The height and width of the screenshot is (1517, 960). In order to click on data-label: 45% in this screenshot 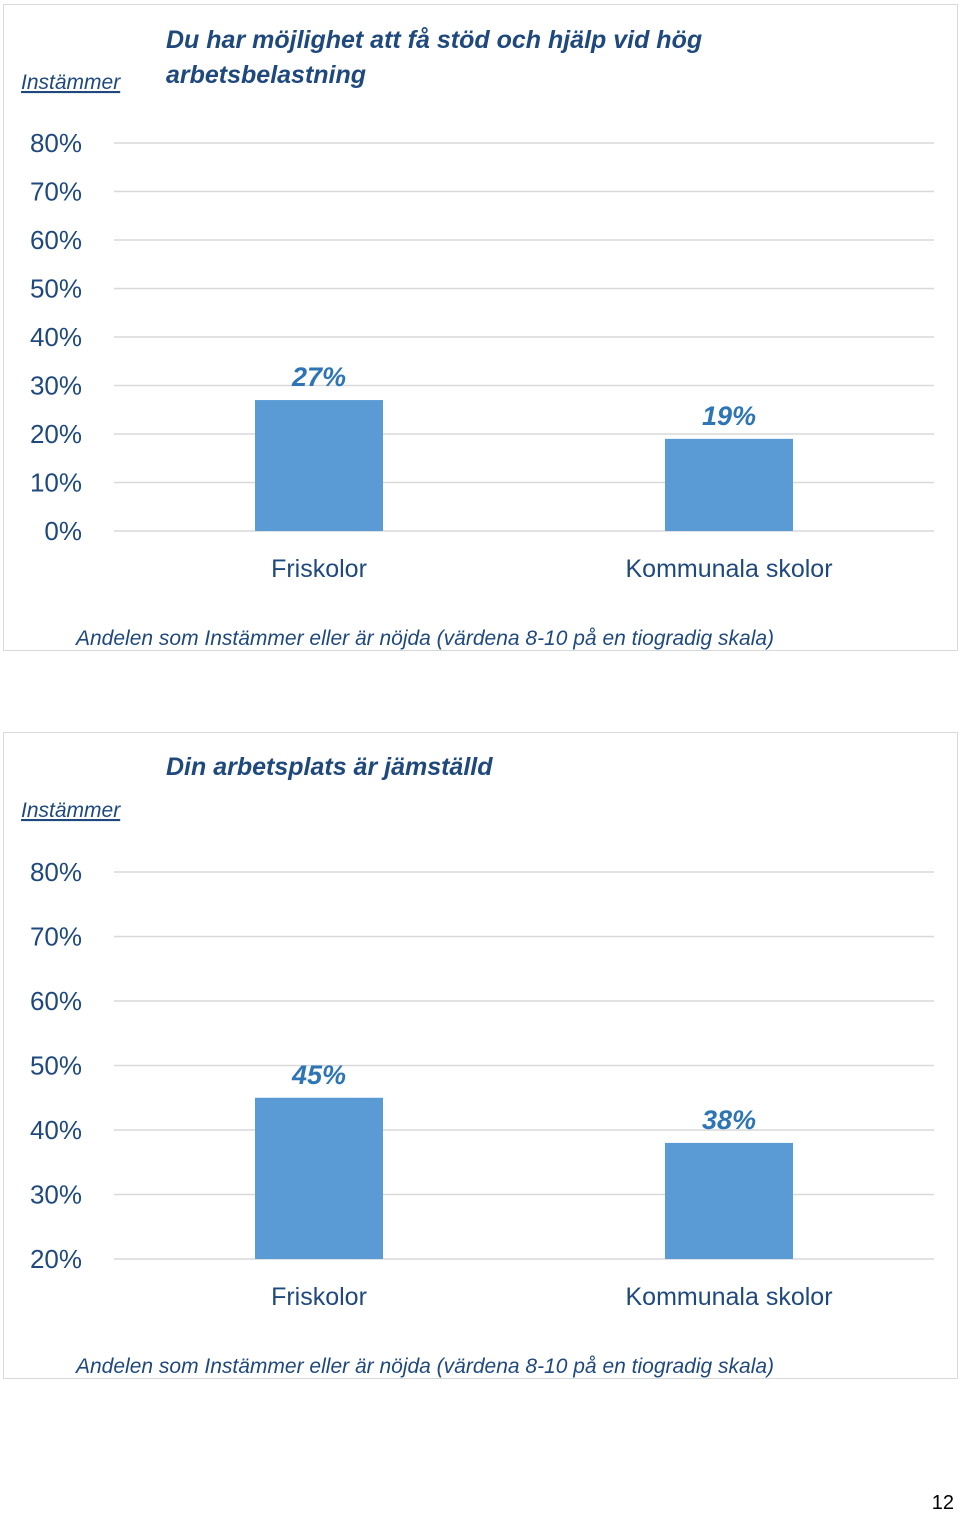, I will do `click(318, 1075)`.